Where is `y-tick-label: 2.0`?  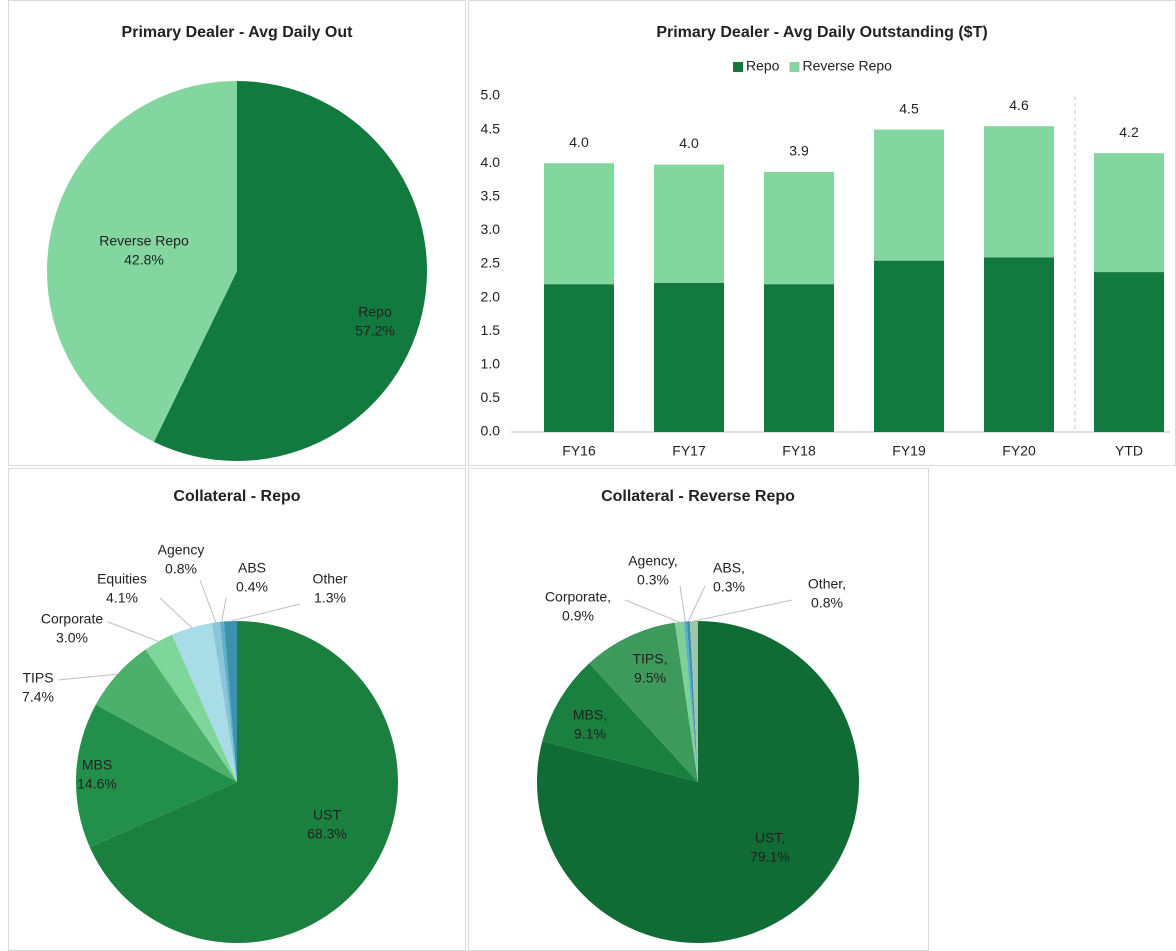 y-tick-label: 2.0 is located at coordinates (491, 296).